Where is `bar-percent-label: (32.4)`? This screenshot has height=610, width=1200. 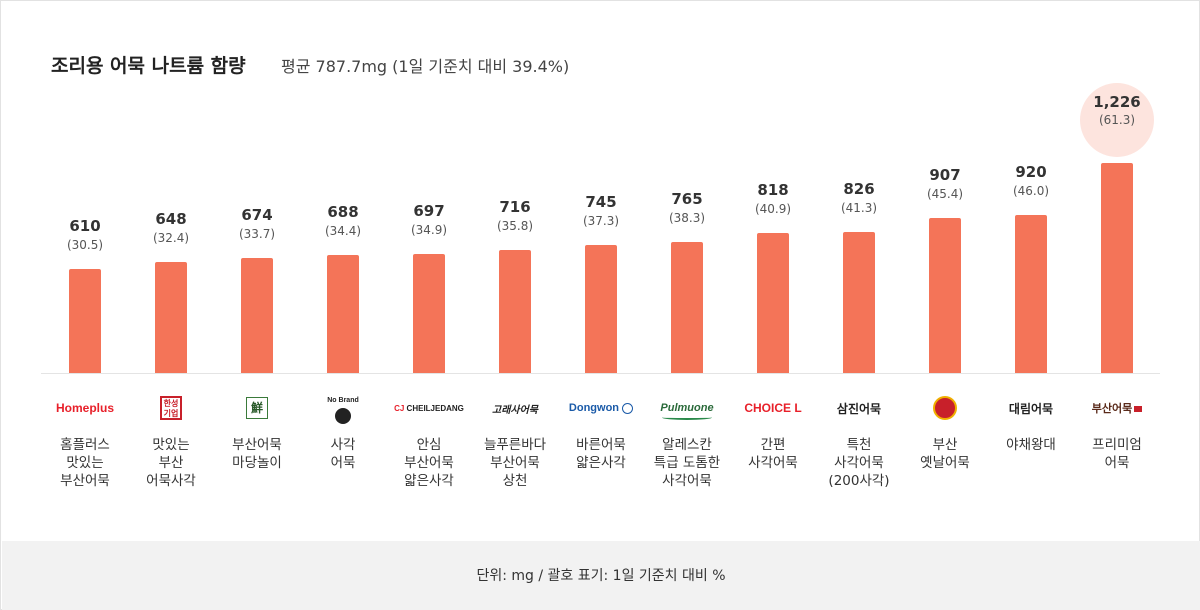
bar-percent-label: (32.4) is located at coordinates (171, 238).